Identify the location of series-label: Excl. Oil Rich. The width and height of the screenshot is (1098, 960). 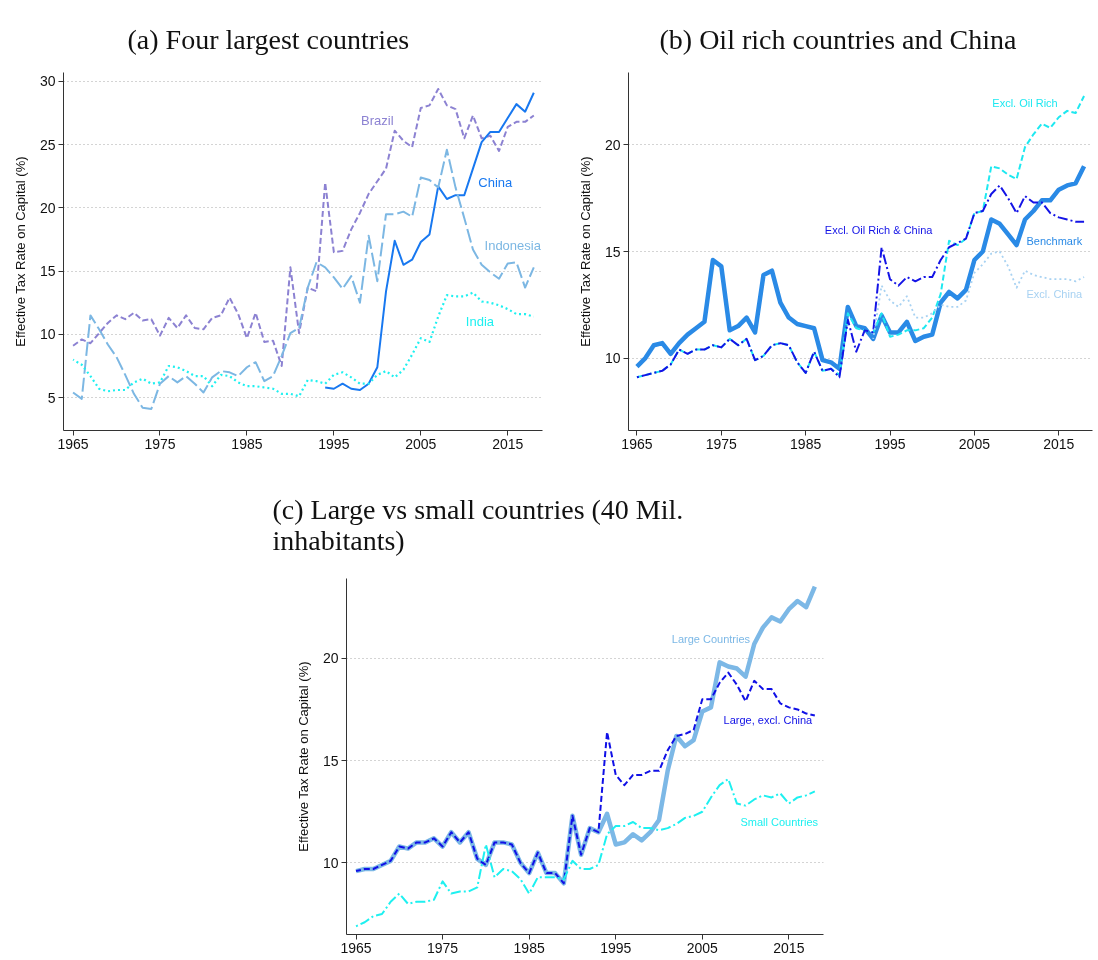
(1025, 103).